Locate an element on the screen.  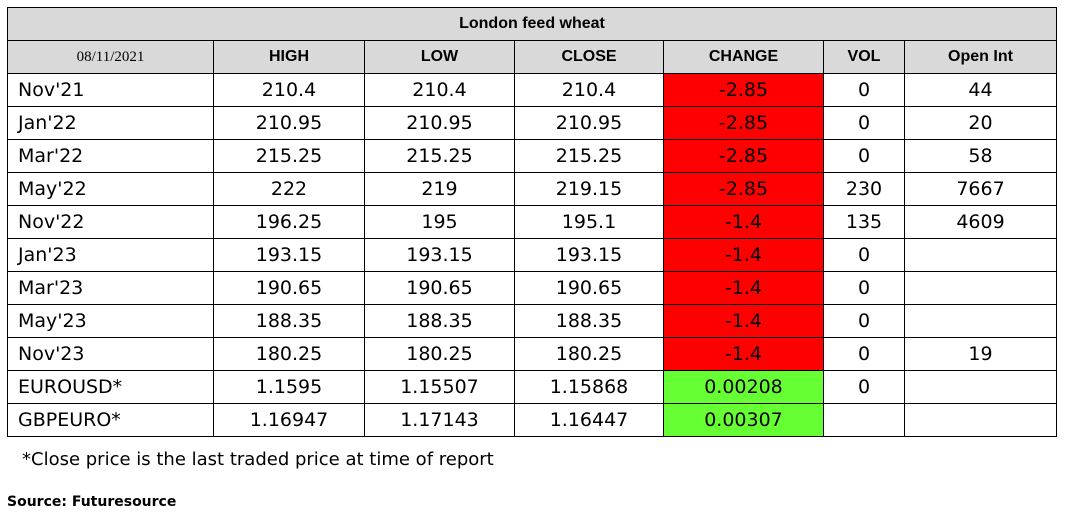
cell-open-int: 20 is located at coordinates (980, 123).